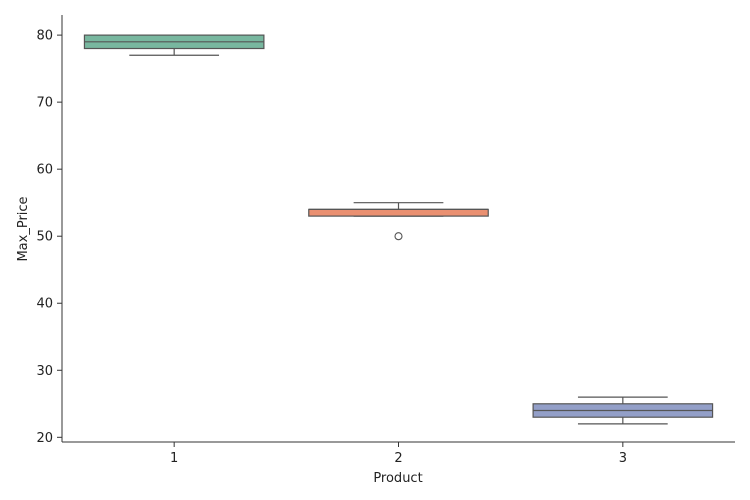 Image resolution: width=750 pixels, height=500 pixels. I want to click on x-tick-label: 1, so click(174, 458).